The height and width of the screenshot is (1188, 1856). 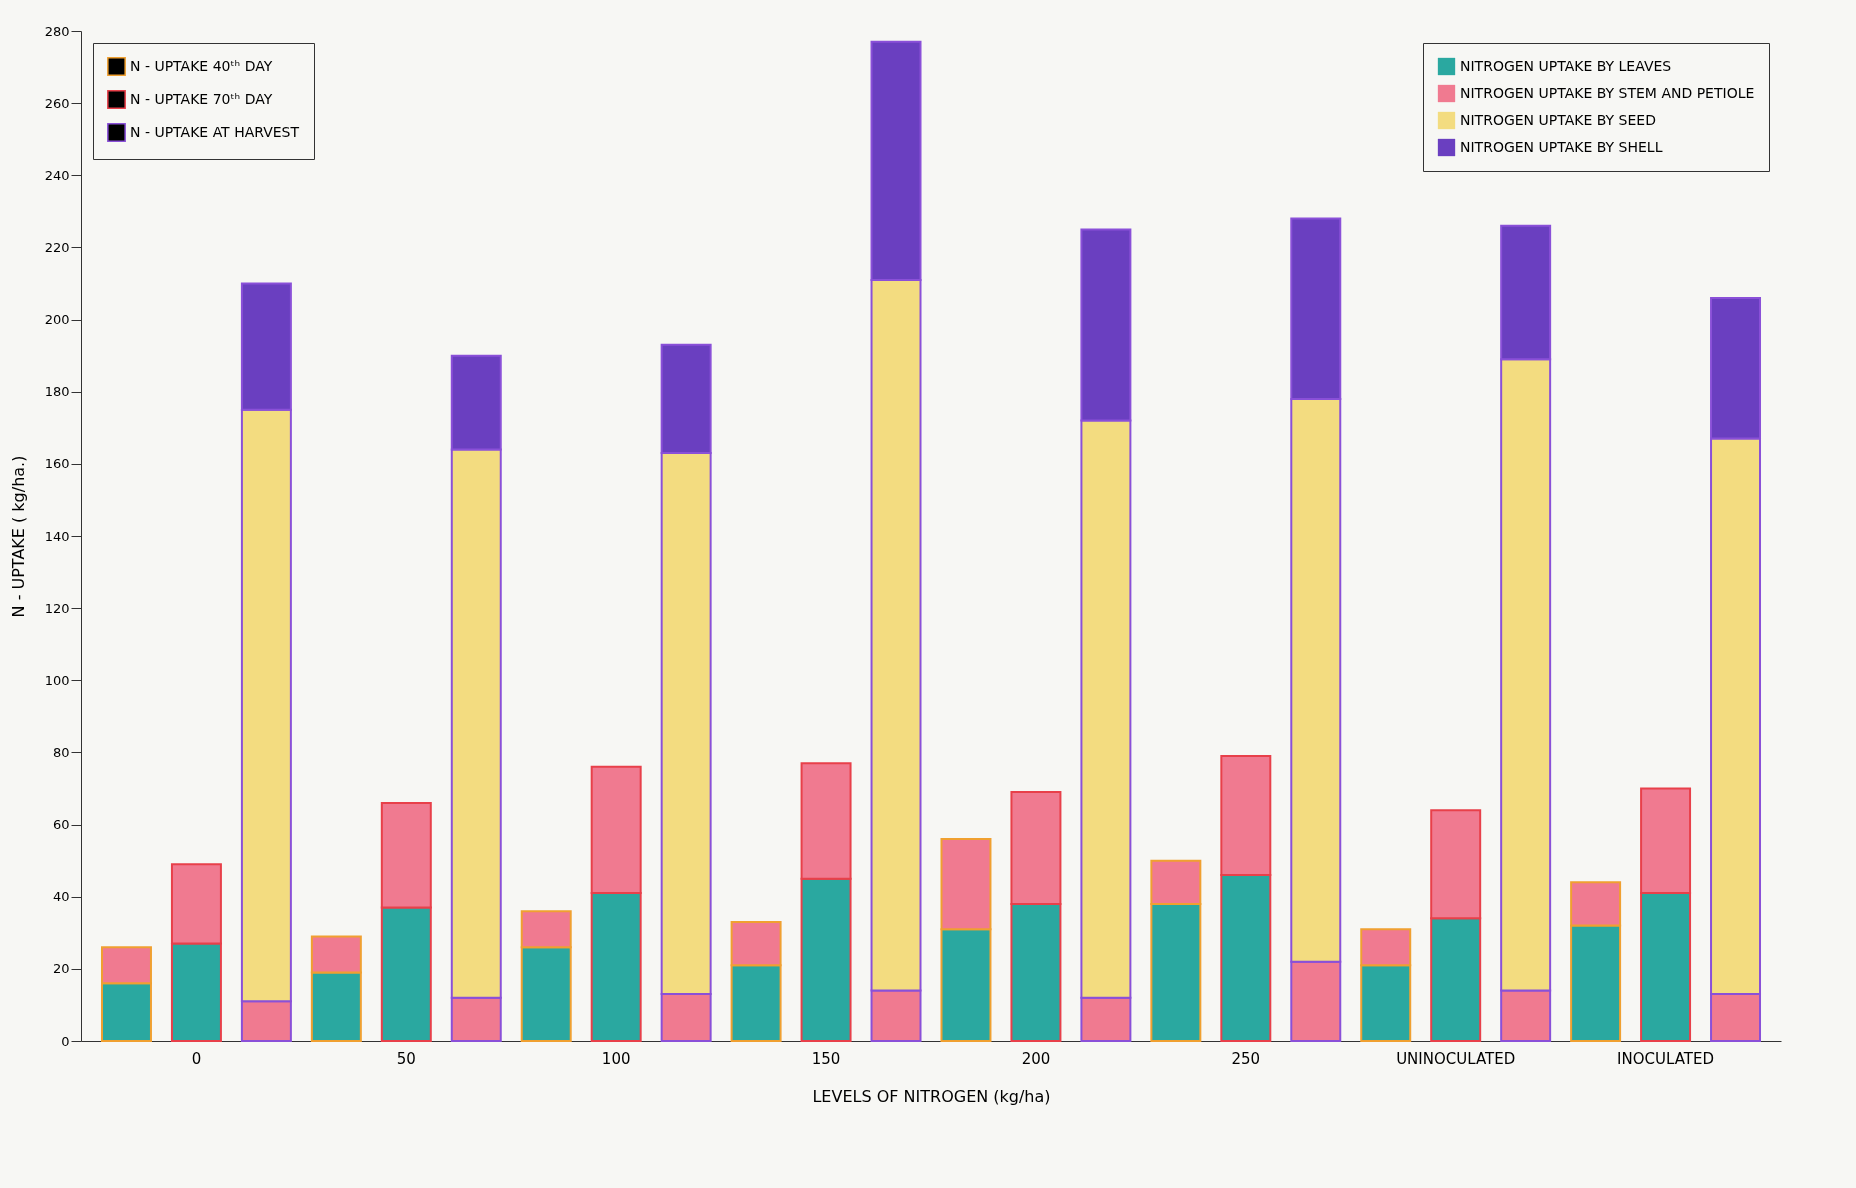 What do you see at coordinates (57, 392) in the screenshot?
I see `y-tick-label: 180` at bounding box center [57, 392].